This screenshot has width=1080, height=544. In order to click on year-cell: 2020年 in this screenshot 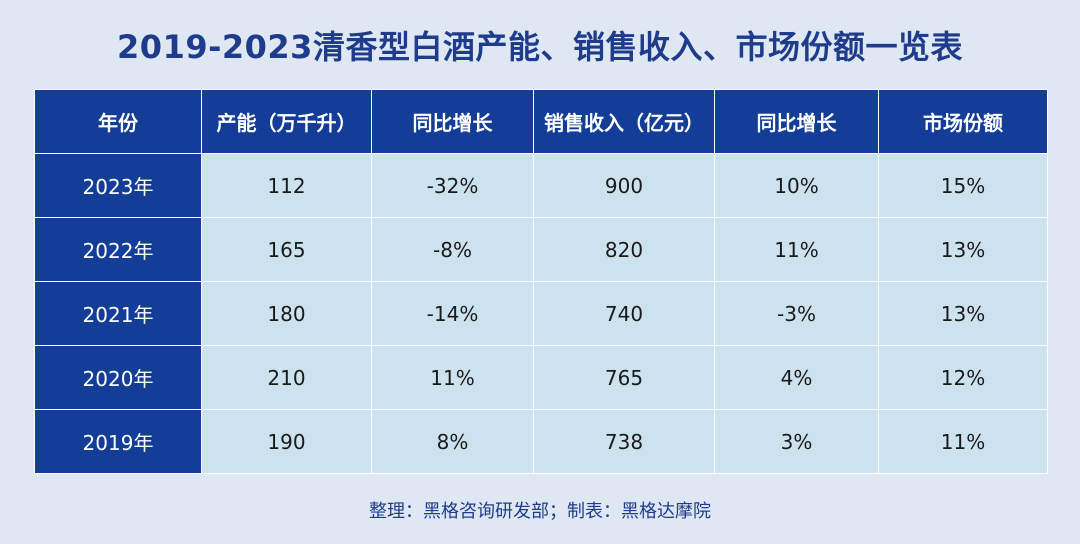, I will do `click(118, 377)`.